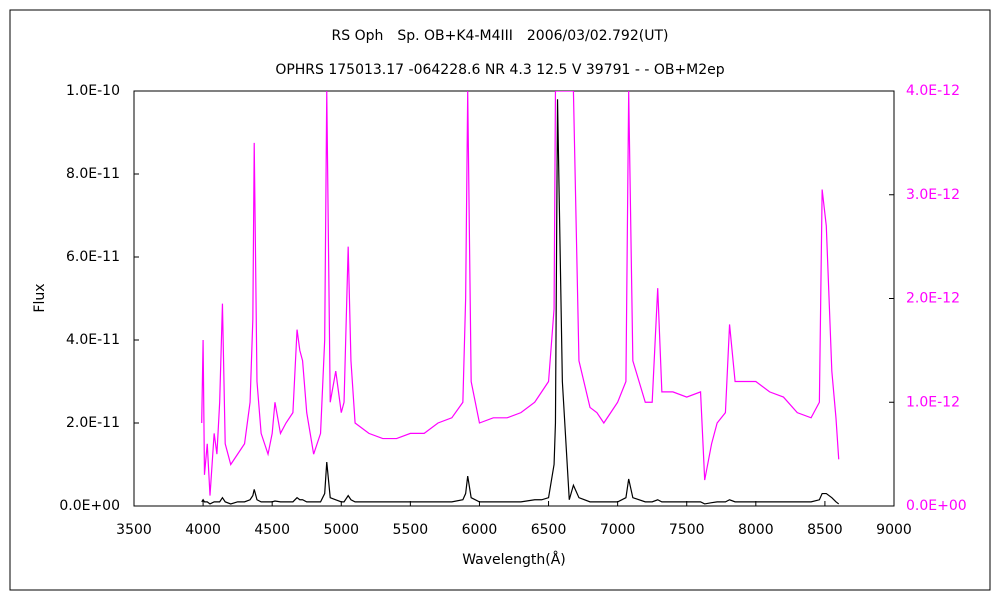 The image size is (1000, 600). What do you see at coordinates (618, 530) in the screenshot?
I see `x-tick-label: 7000` at bounding box center [618, 530].